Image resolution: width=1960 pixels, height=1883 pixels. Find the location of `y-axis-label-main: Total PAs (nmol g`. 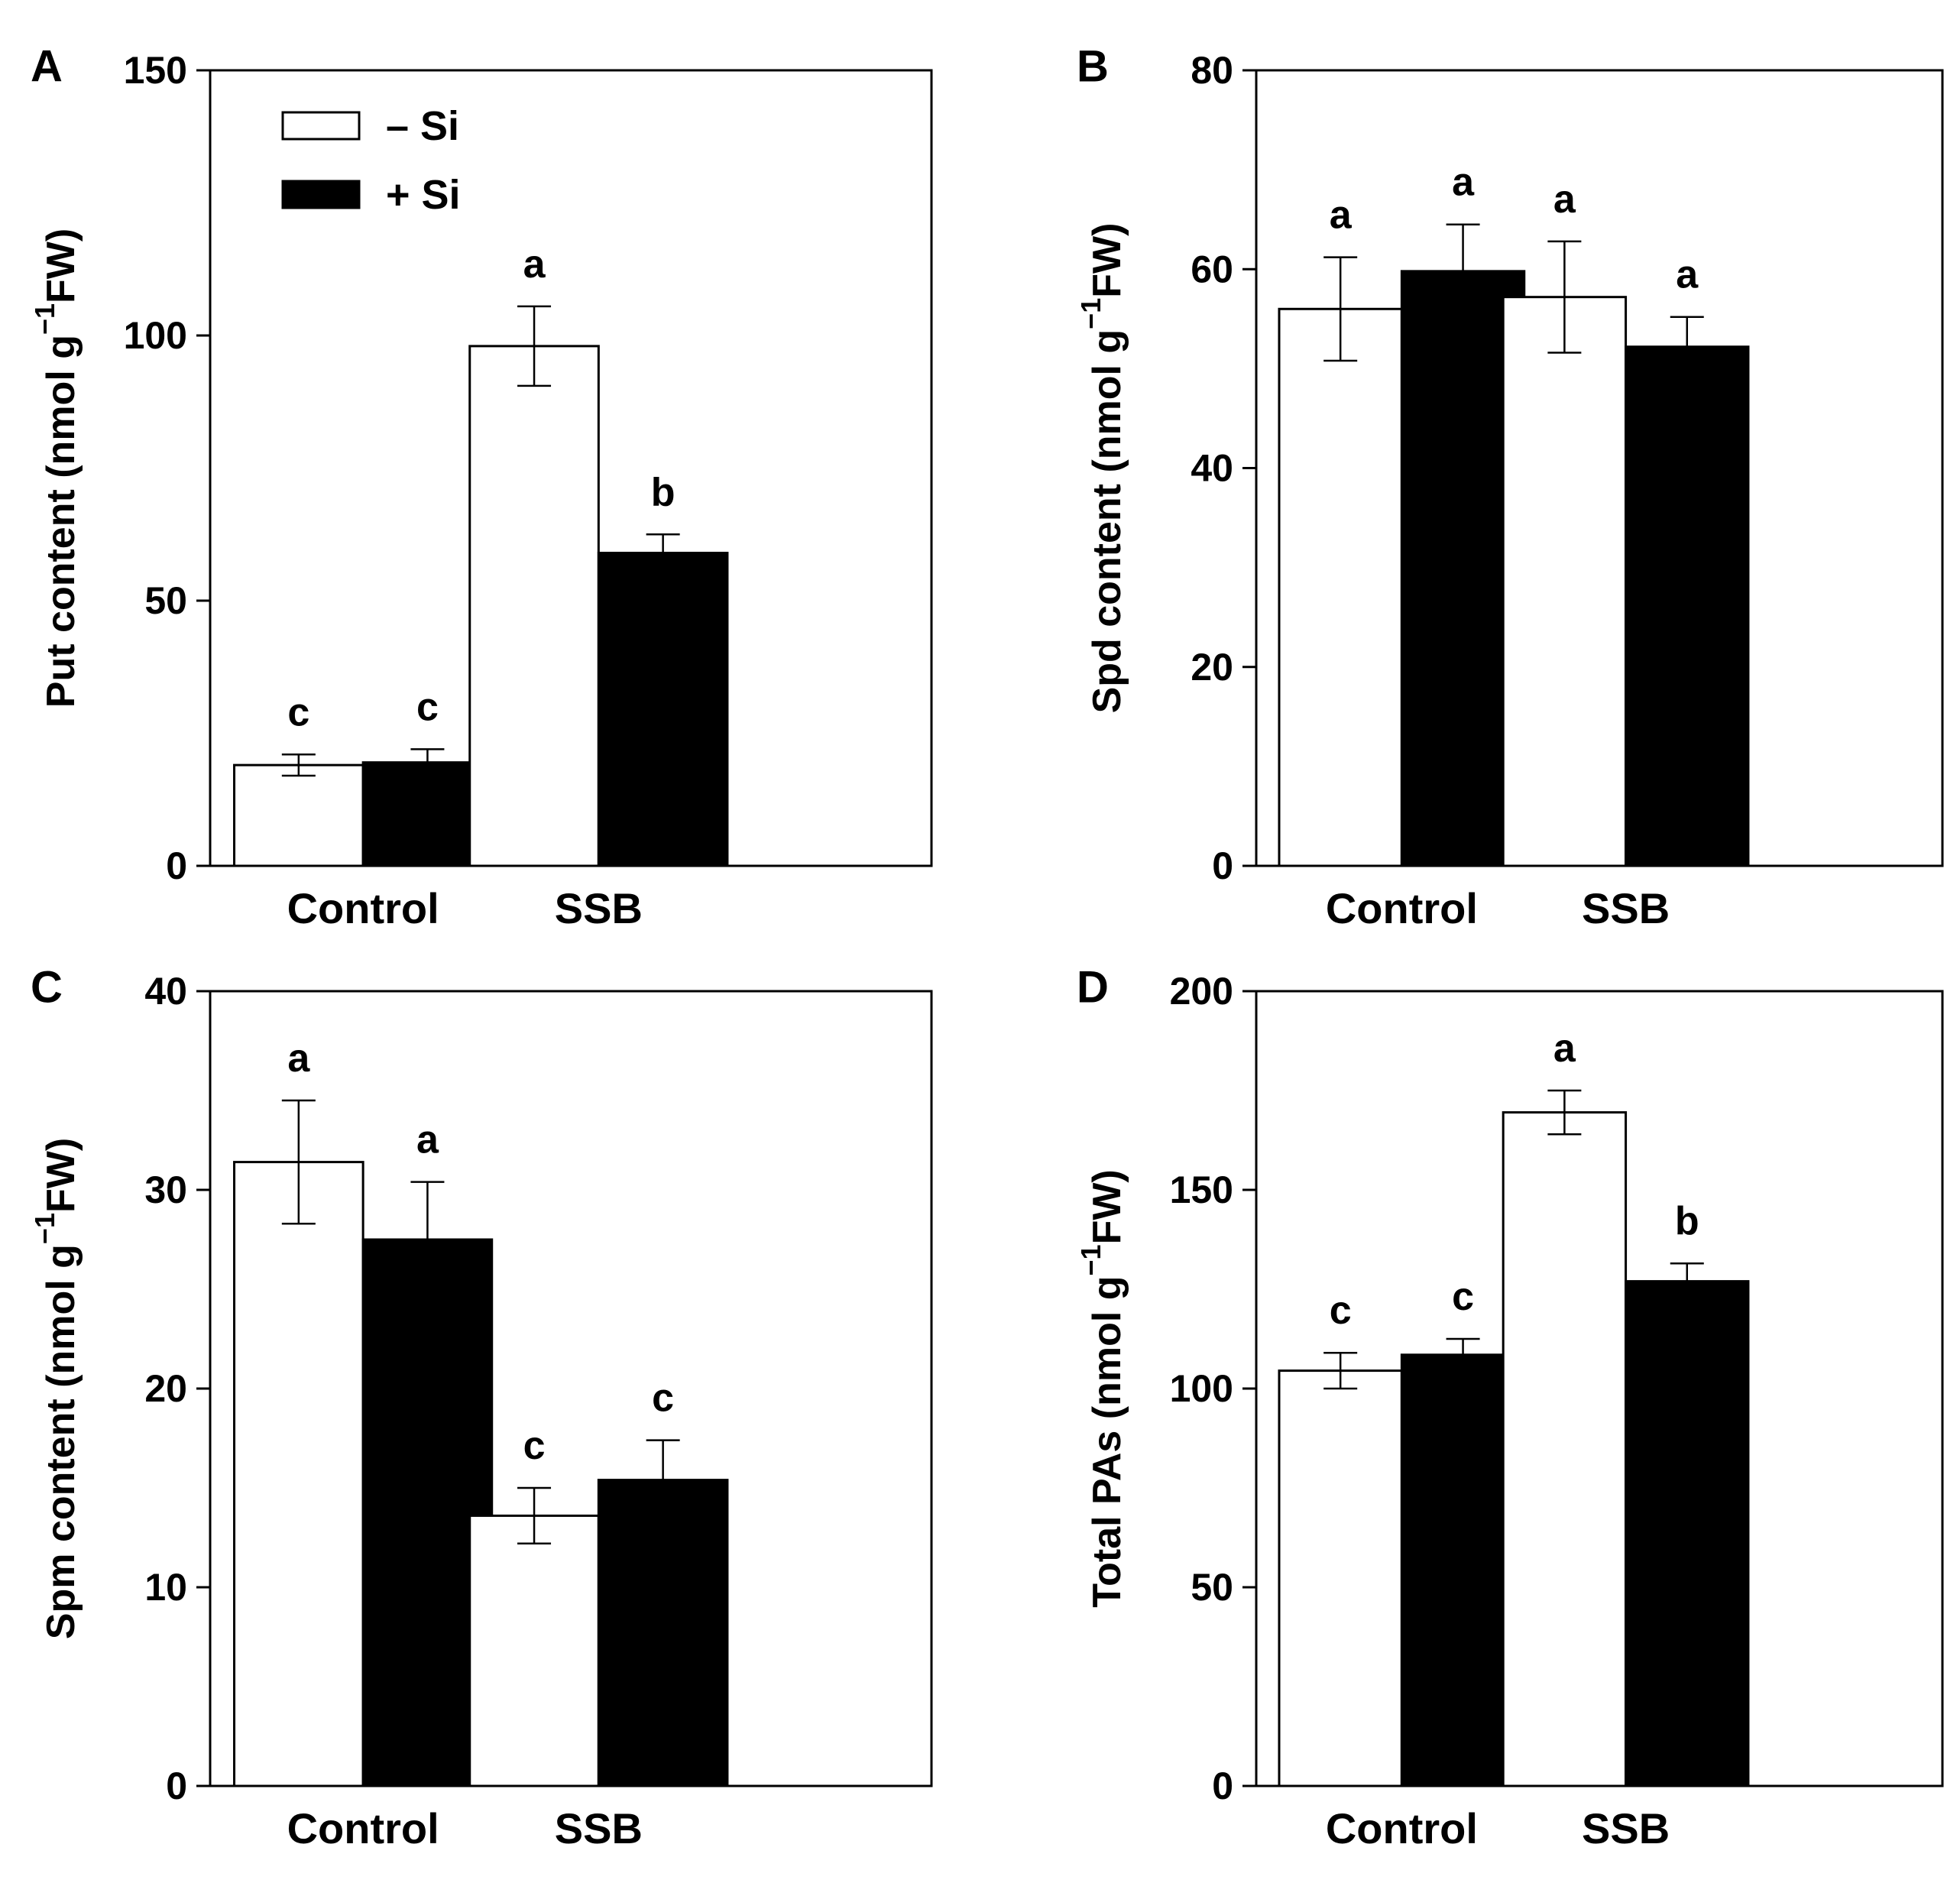

y-axis-label-main: Total PAs (nmol g is located at coordinates (1107, 1441).